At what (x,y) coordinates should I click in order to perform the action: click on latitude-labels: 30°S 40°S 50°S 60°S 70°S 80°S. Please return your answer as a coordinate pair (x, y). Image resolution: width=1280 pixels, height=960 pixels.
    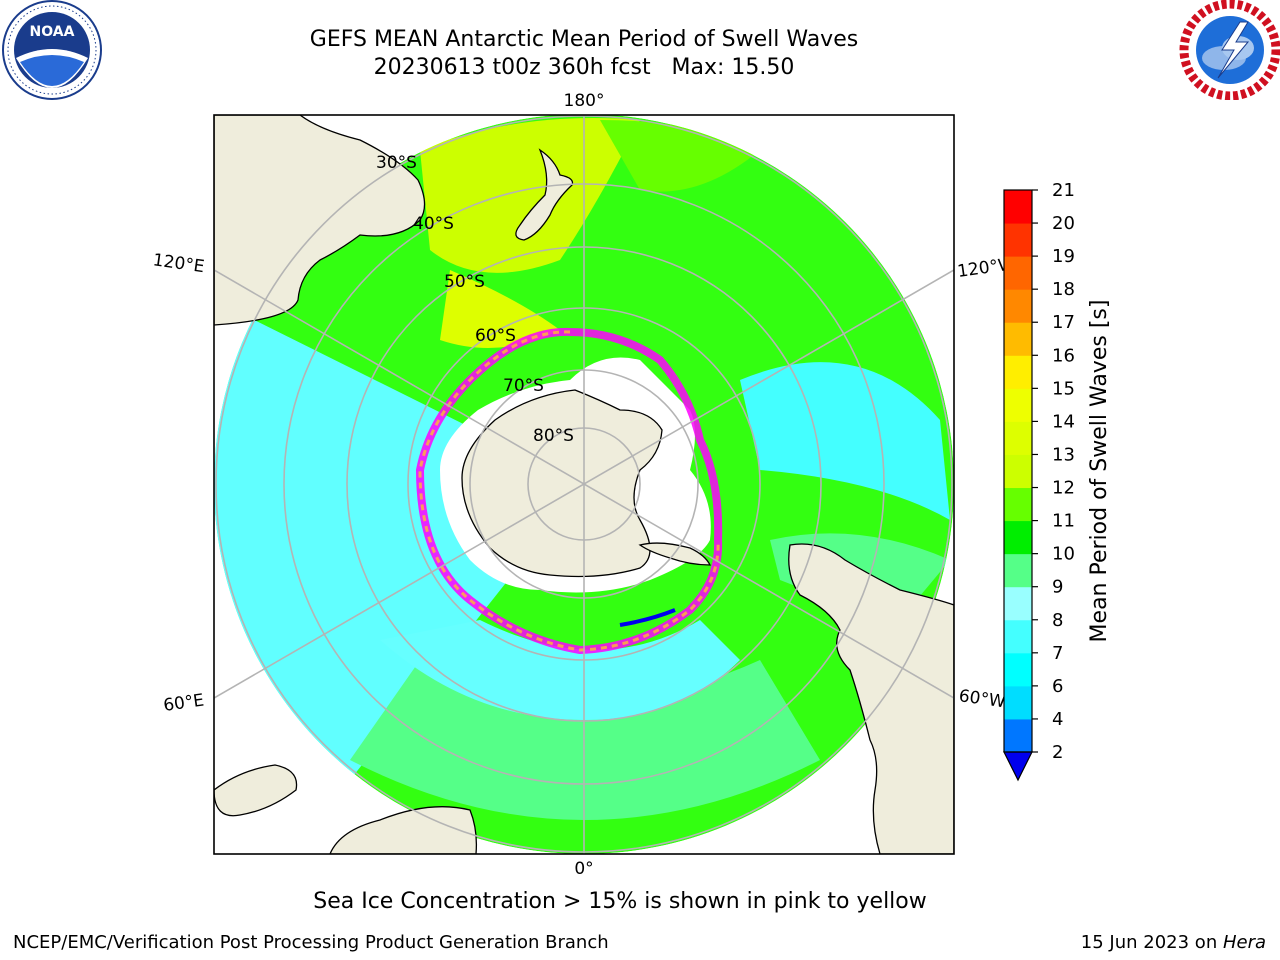
    Looking at the image, I should click on (475, 299).